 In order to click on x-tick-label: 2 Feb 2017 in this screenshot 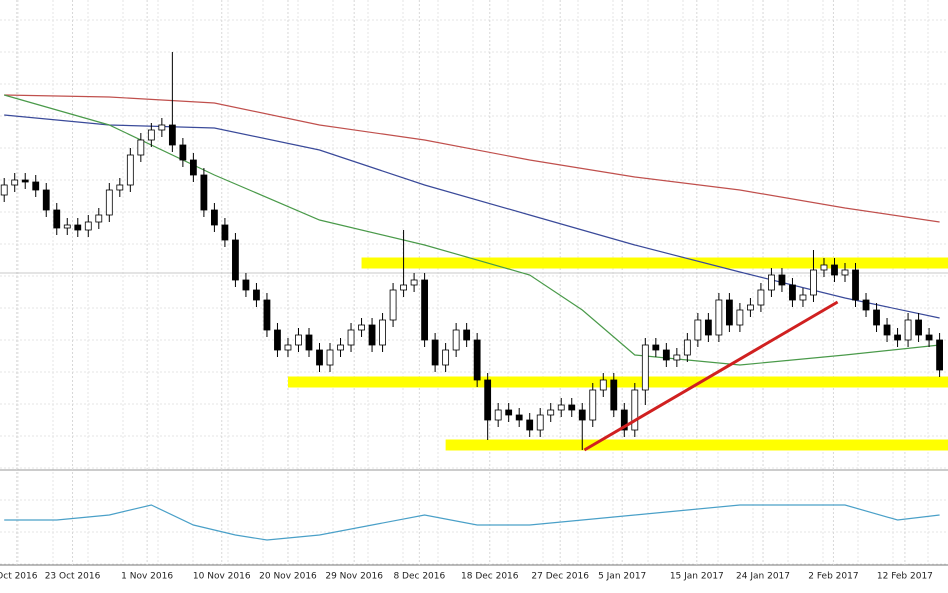, I will do `click(833, 577)`.